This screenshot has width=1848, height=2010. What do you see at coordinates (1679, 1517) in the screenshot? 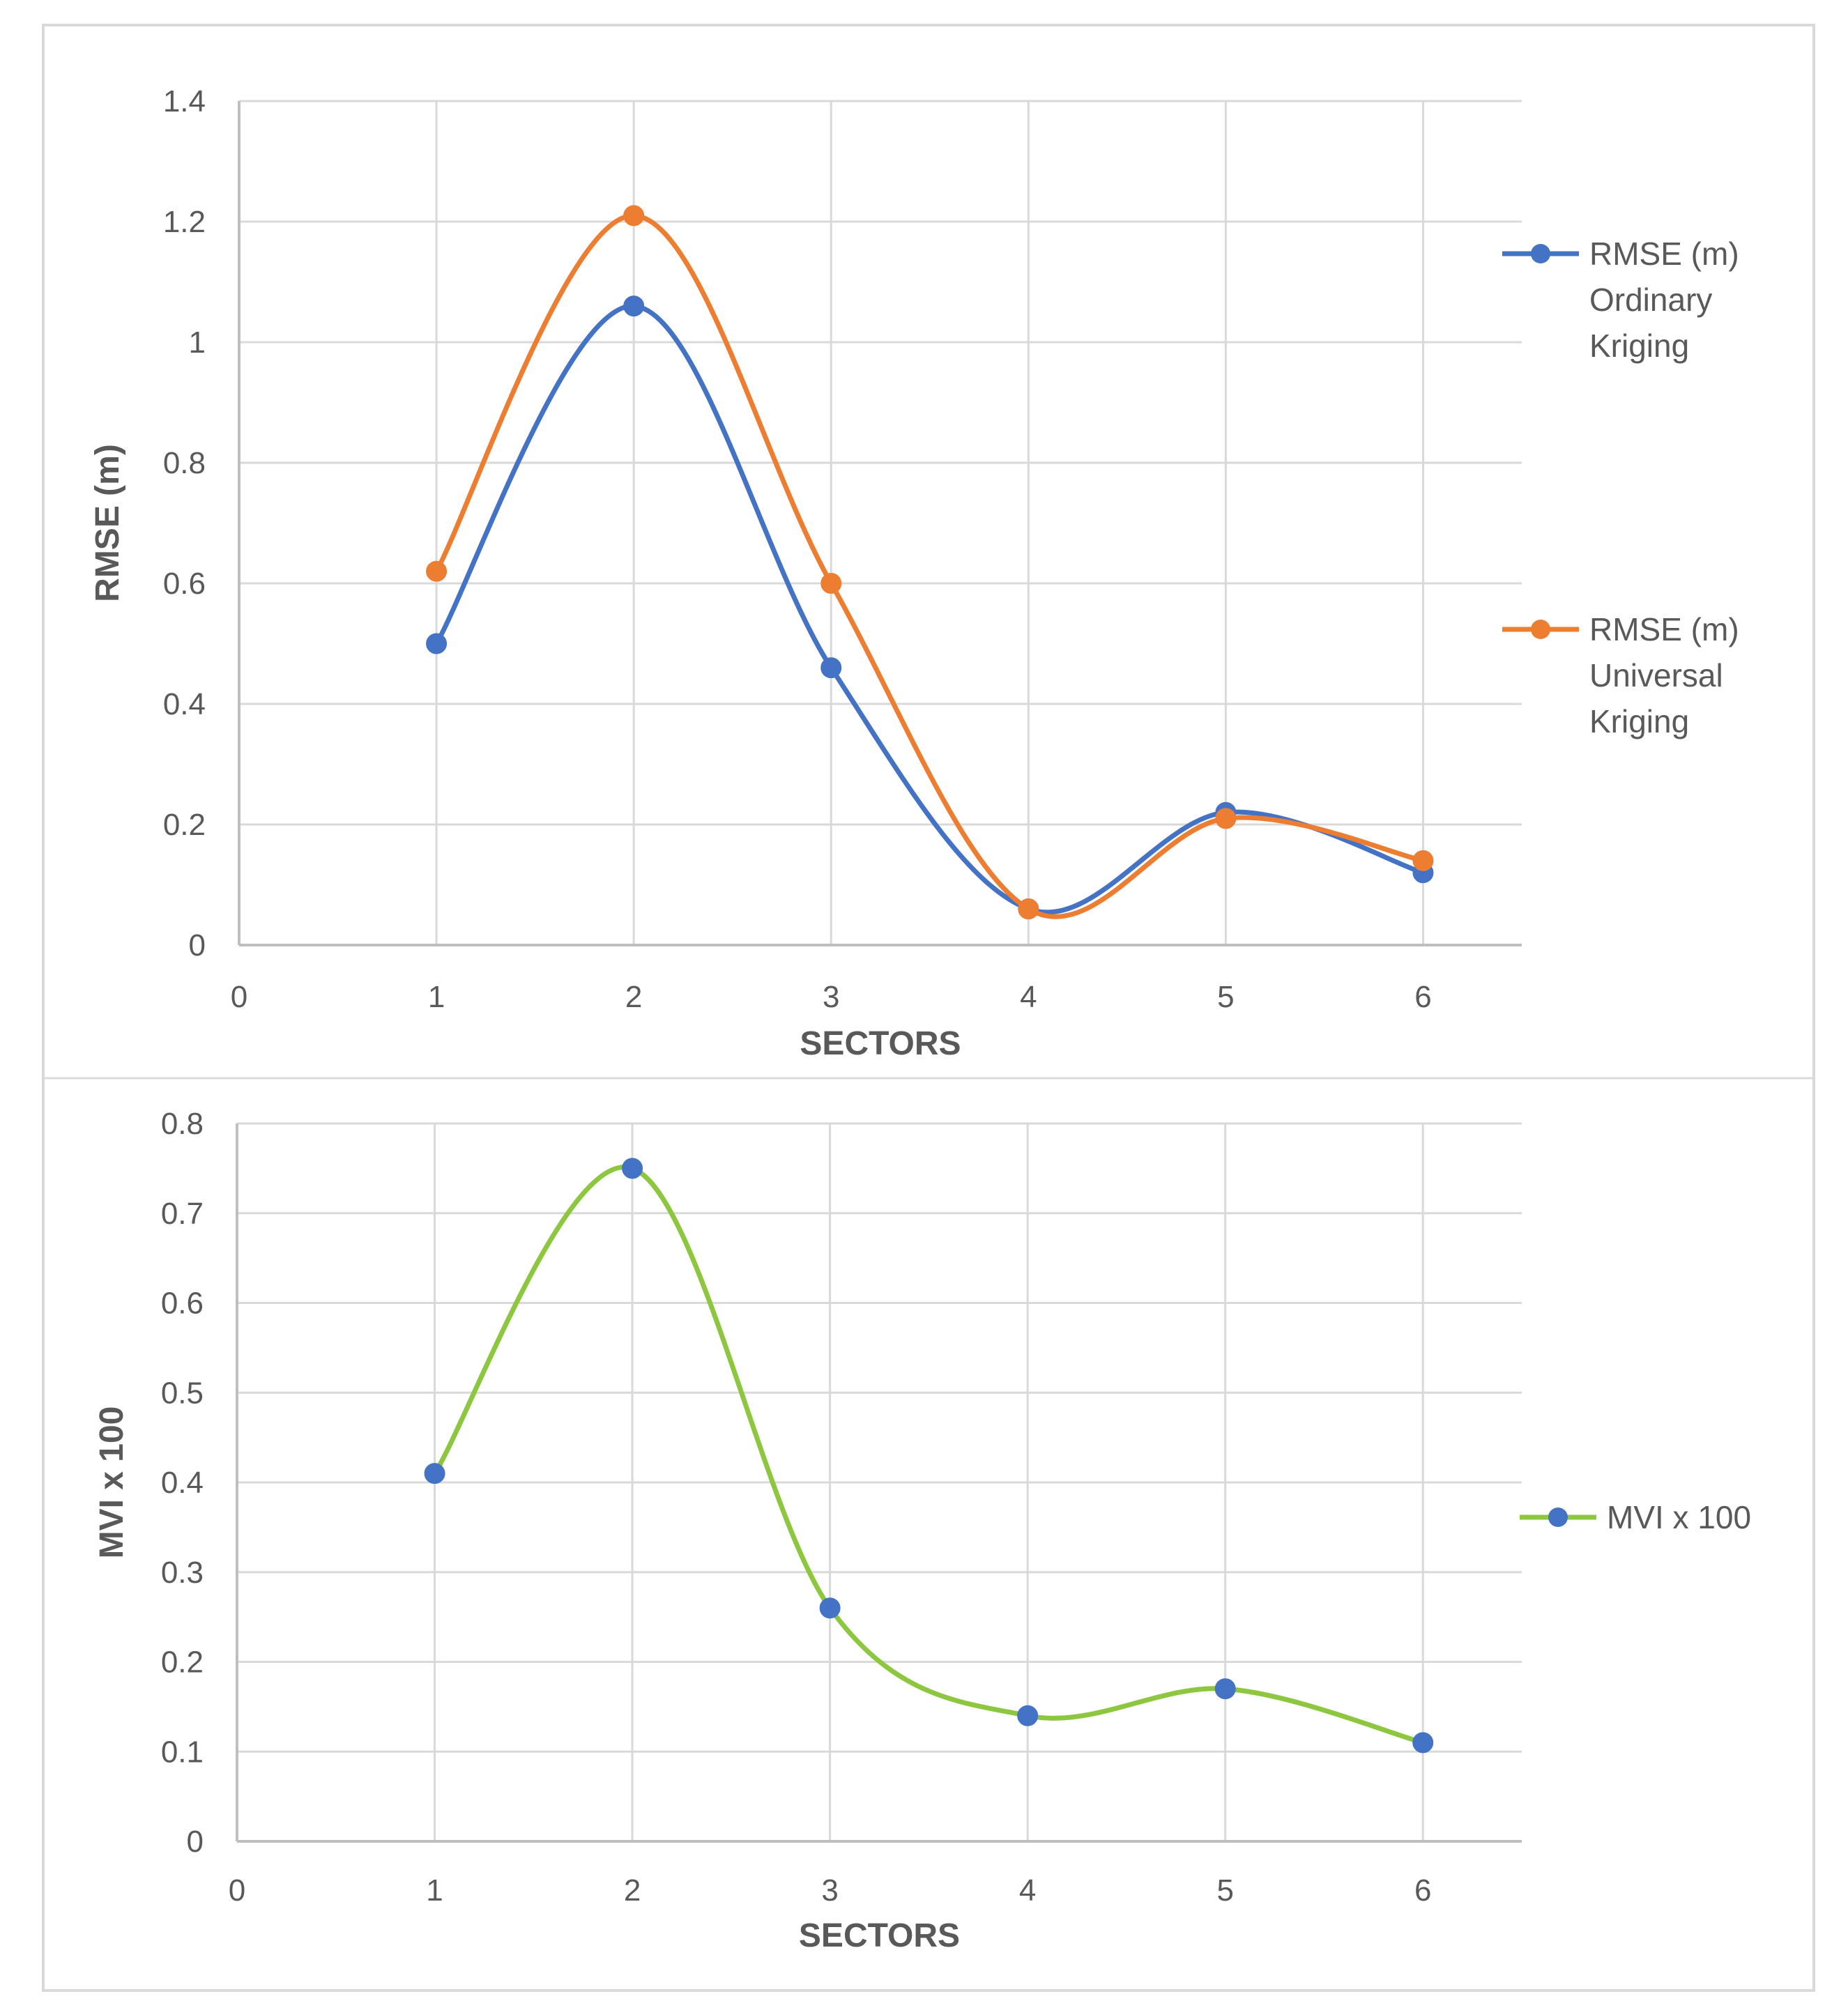
I see `mvi-legend-label: MVI x 100` at bounding box center [1679, 1517].